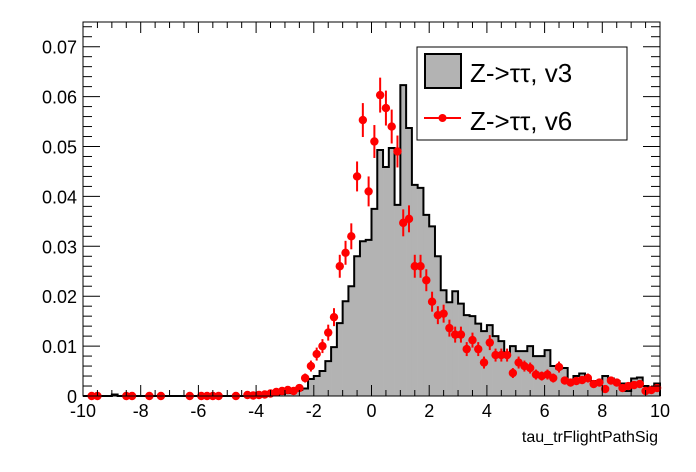  What do you see at coordinates (59, 247) in the screenshot?
I see `y-tick-label: 0.03` at bounding box center [59, 247].